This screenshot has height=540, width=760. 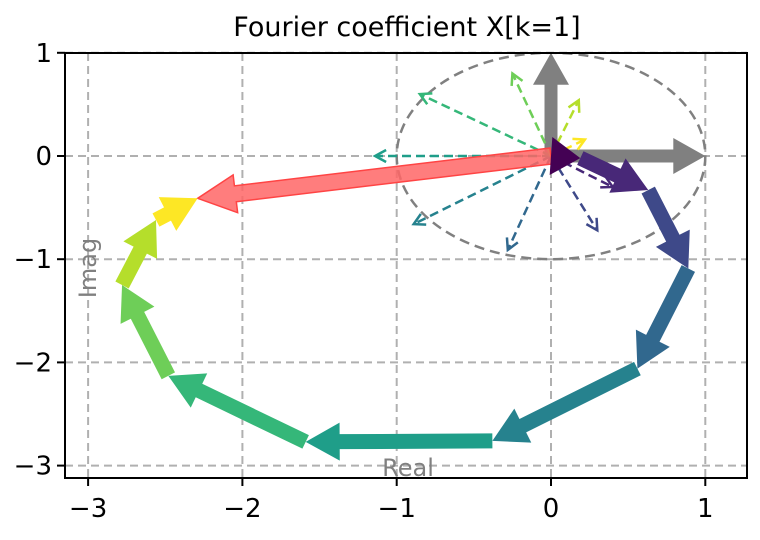 What do you see at coordinates (397, 509) in the screenshot?
I see `x-tick-label: −1` at bounding box center [397, 509].